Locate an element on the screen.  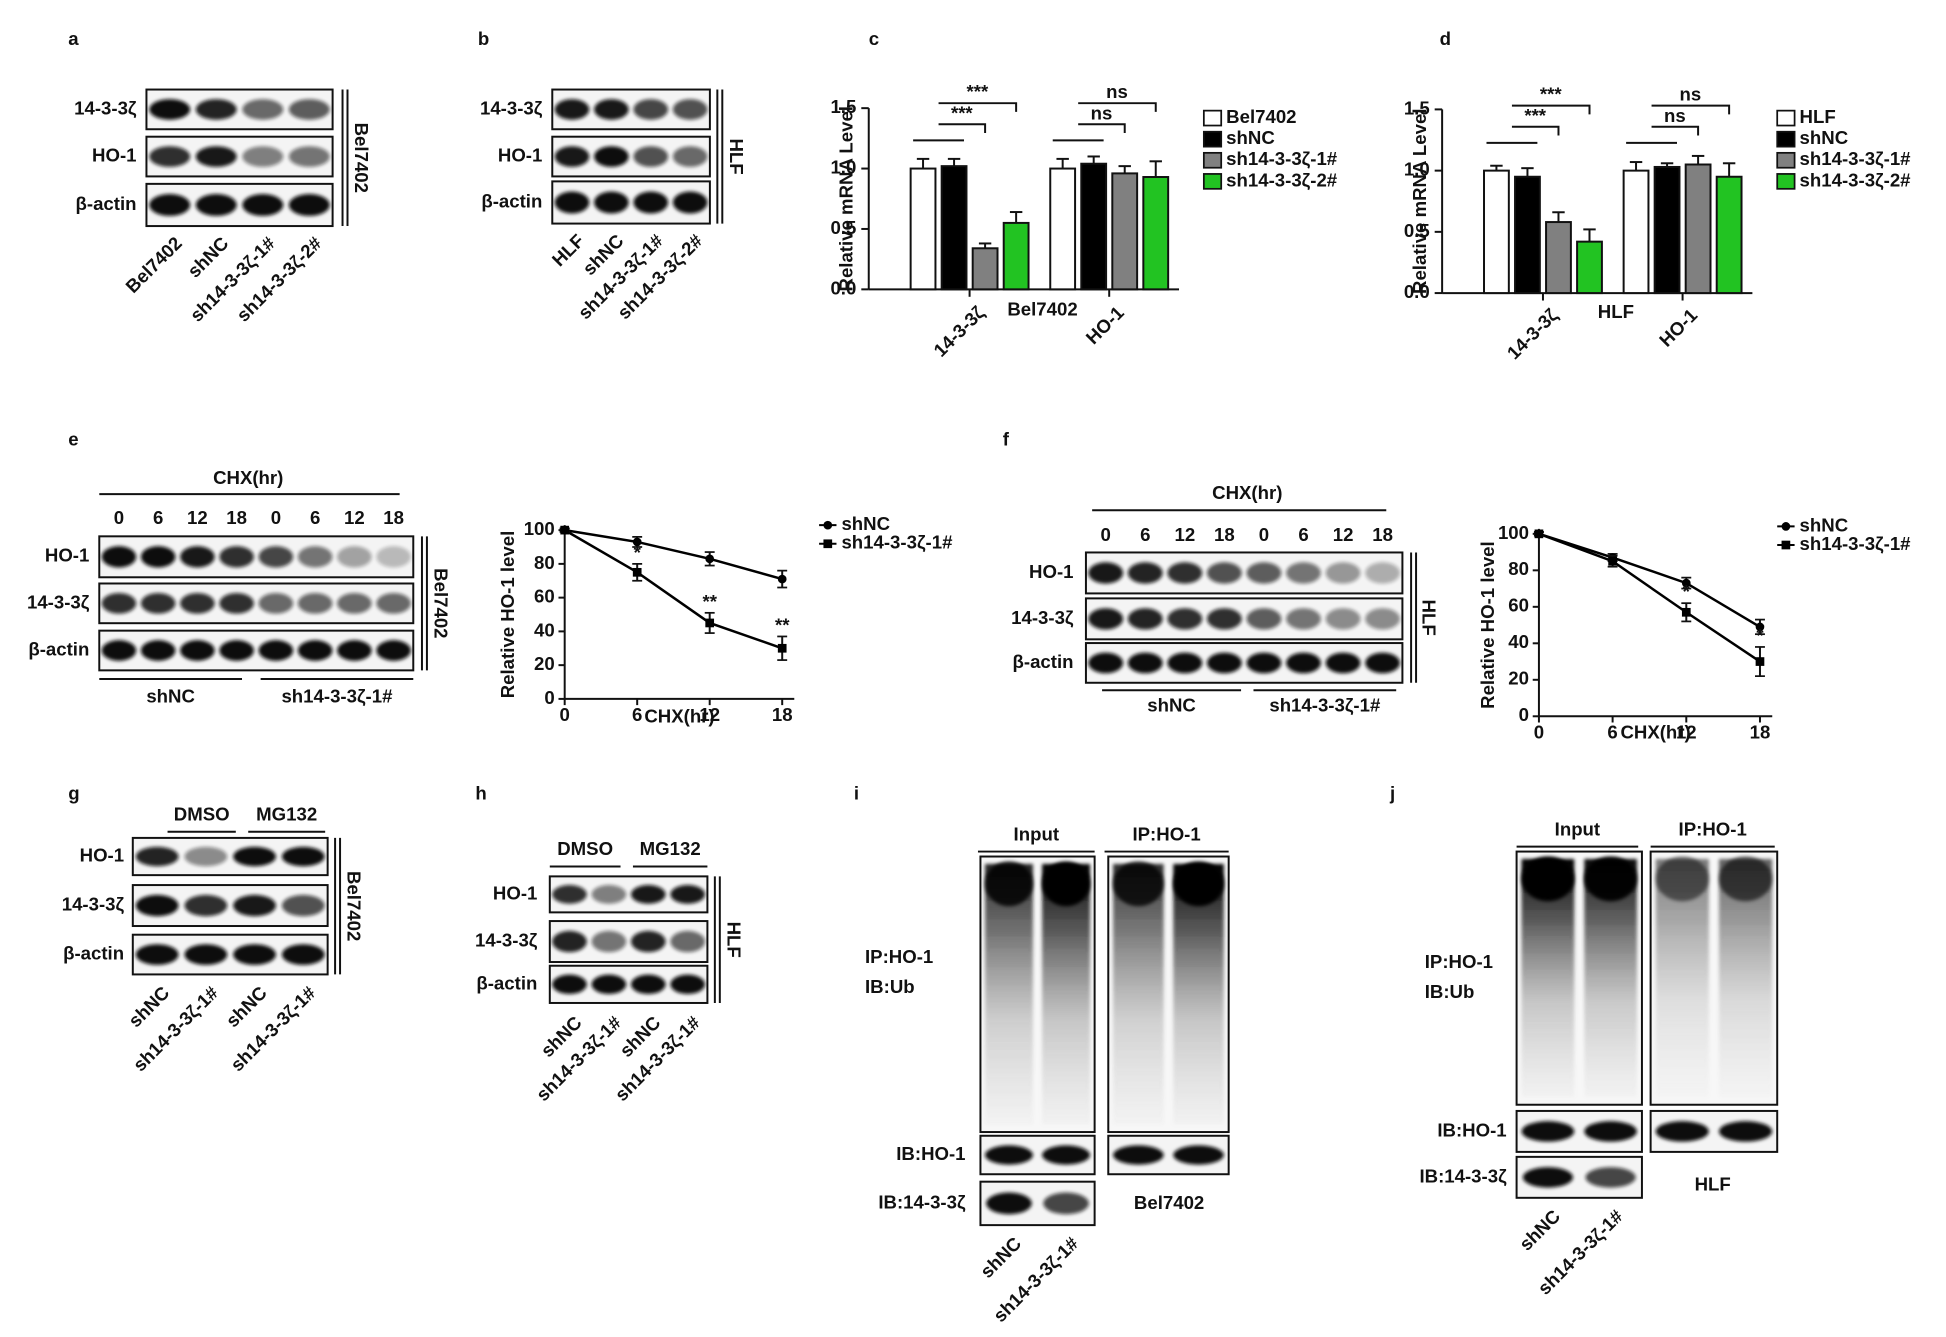
series-line is located at coordinates (1649, 580).